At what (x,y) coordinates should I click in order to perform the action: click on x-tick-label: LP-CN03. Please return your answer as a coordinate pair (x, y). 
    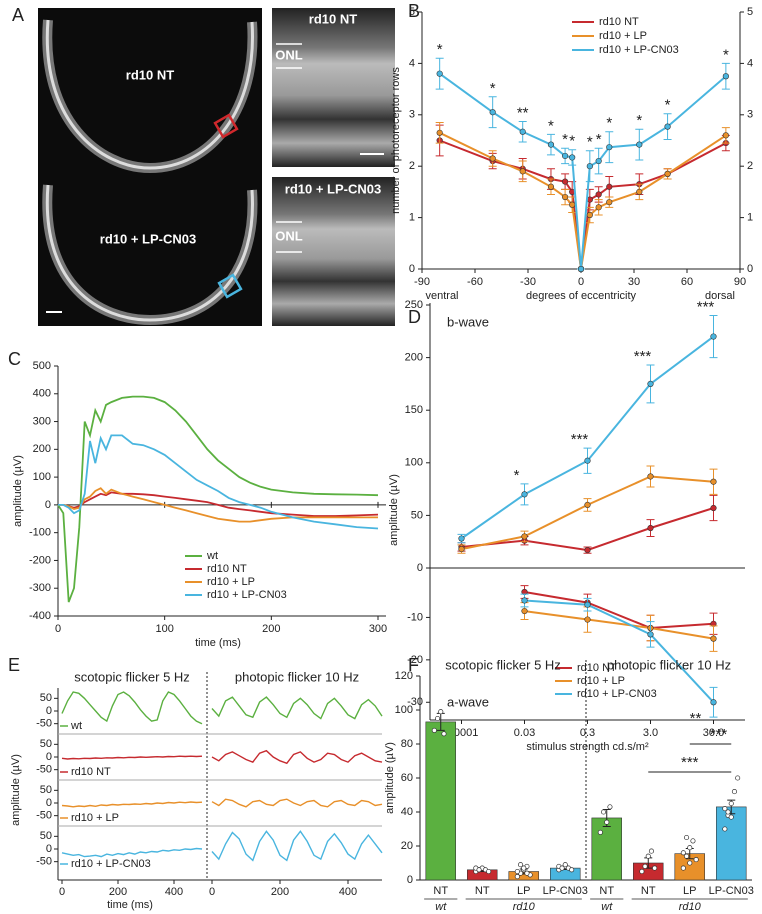
    Looking at the image, I should click on (731, 891).